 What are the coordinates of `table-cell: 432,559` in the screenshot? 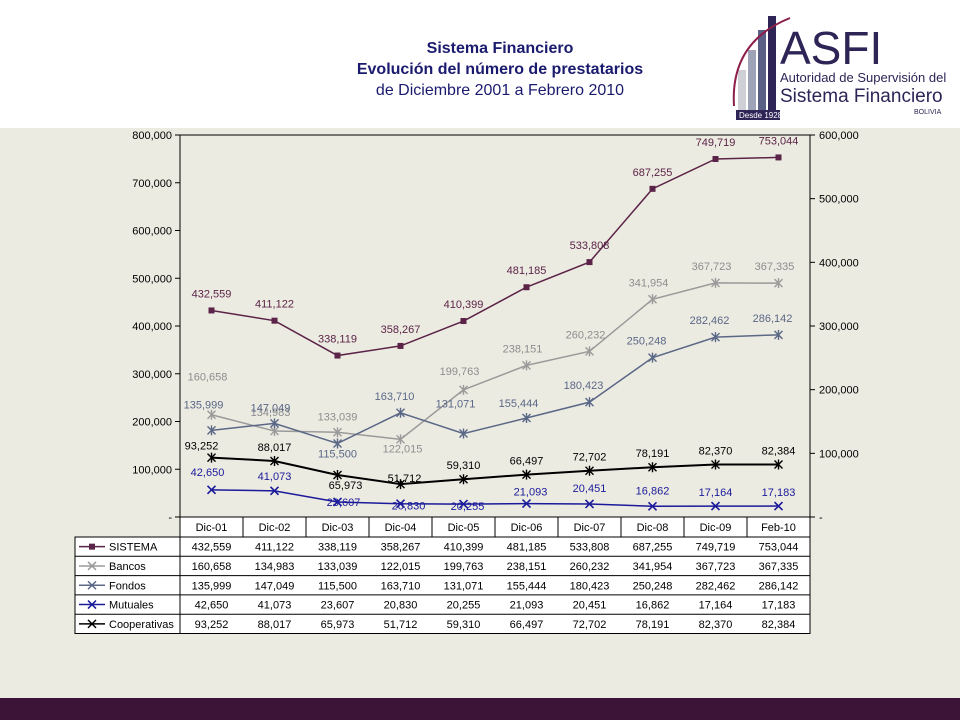 It's located at (212, 548).